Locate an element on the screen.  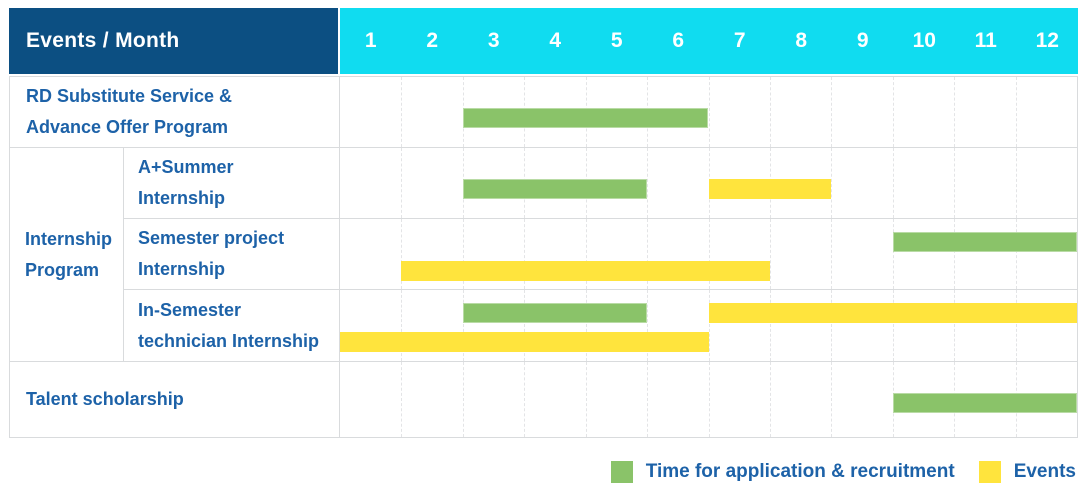
row-label: Talent scholarship is located at coordinates (175, 399).